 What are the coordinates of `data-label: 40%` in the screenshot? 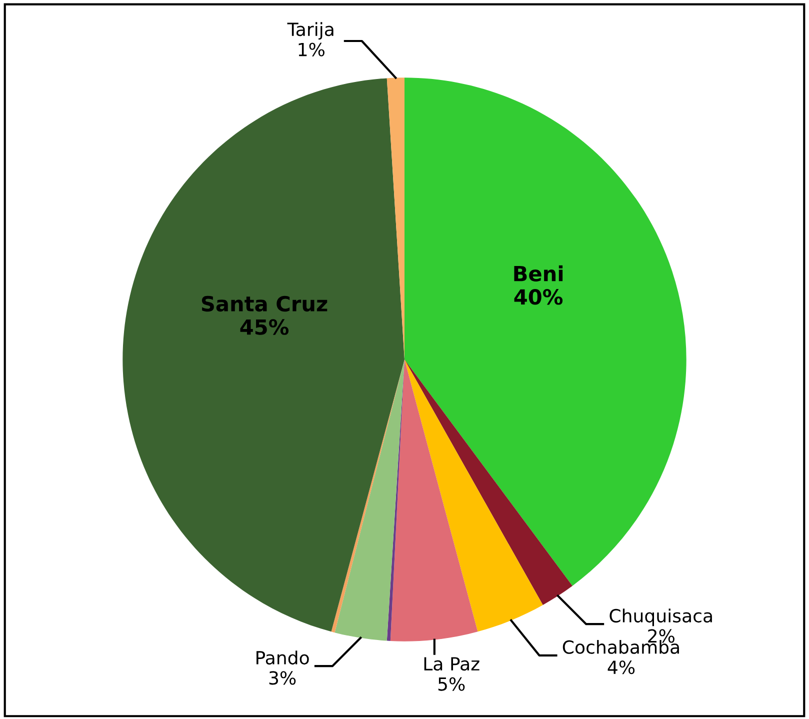 It's located at (538, 297).